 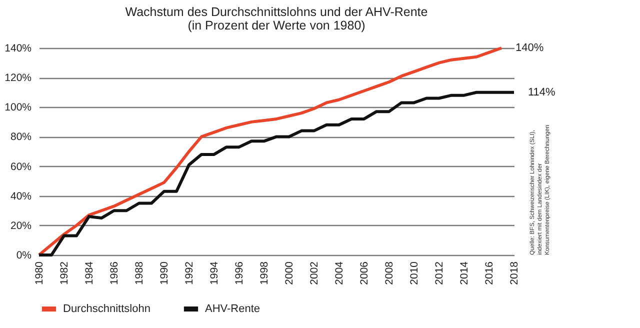 I want to click on x-tick-label: 2010, so click(x=414, y=273).